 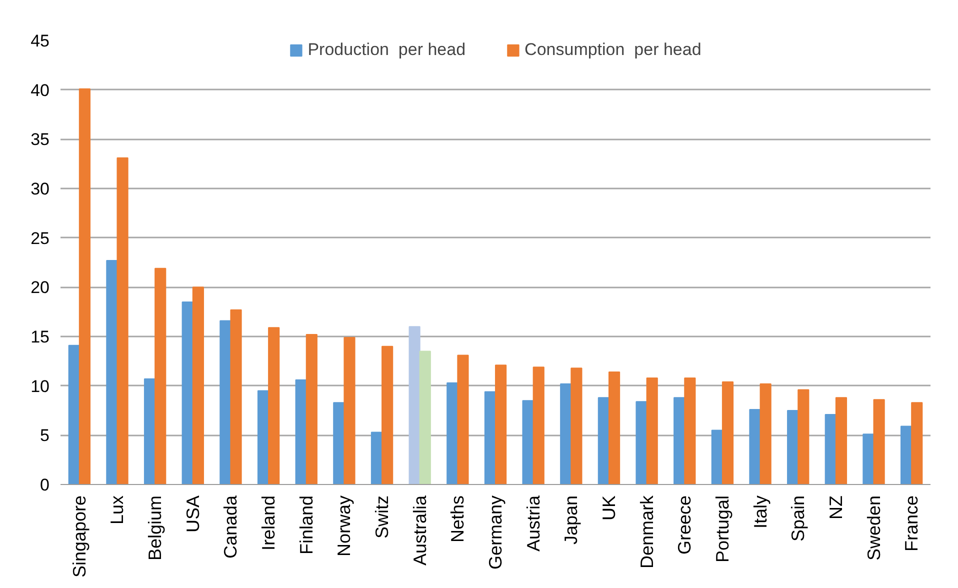 What do you see at coordinates (192, 514) in the screenshot?
I see `x-tick-label: USA` at bounding box center [192, 514].